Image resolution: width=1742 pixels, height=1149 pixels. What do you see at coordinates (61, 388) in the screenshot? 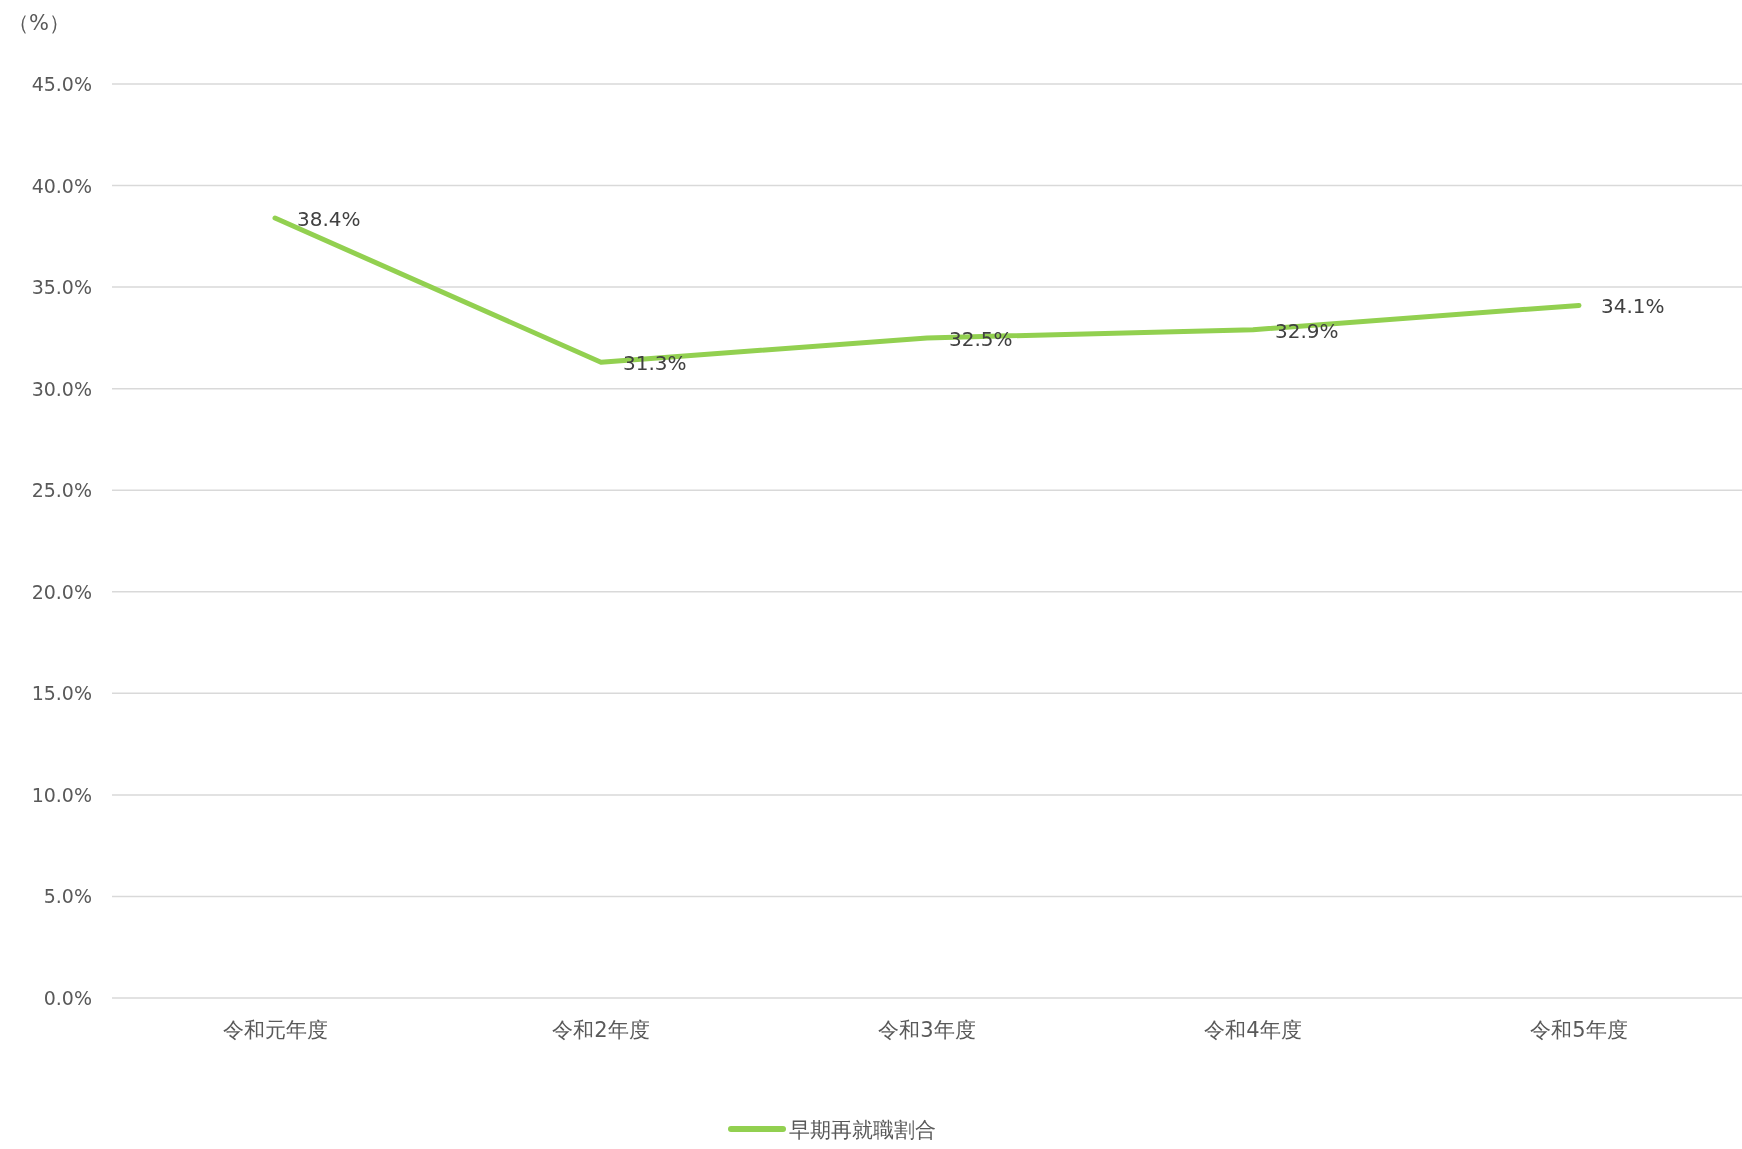
I see `y-tick-label: 30.0%` at bounding box center [61, 388].